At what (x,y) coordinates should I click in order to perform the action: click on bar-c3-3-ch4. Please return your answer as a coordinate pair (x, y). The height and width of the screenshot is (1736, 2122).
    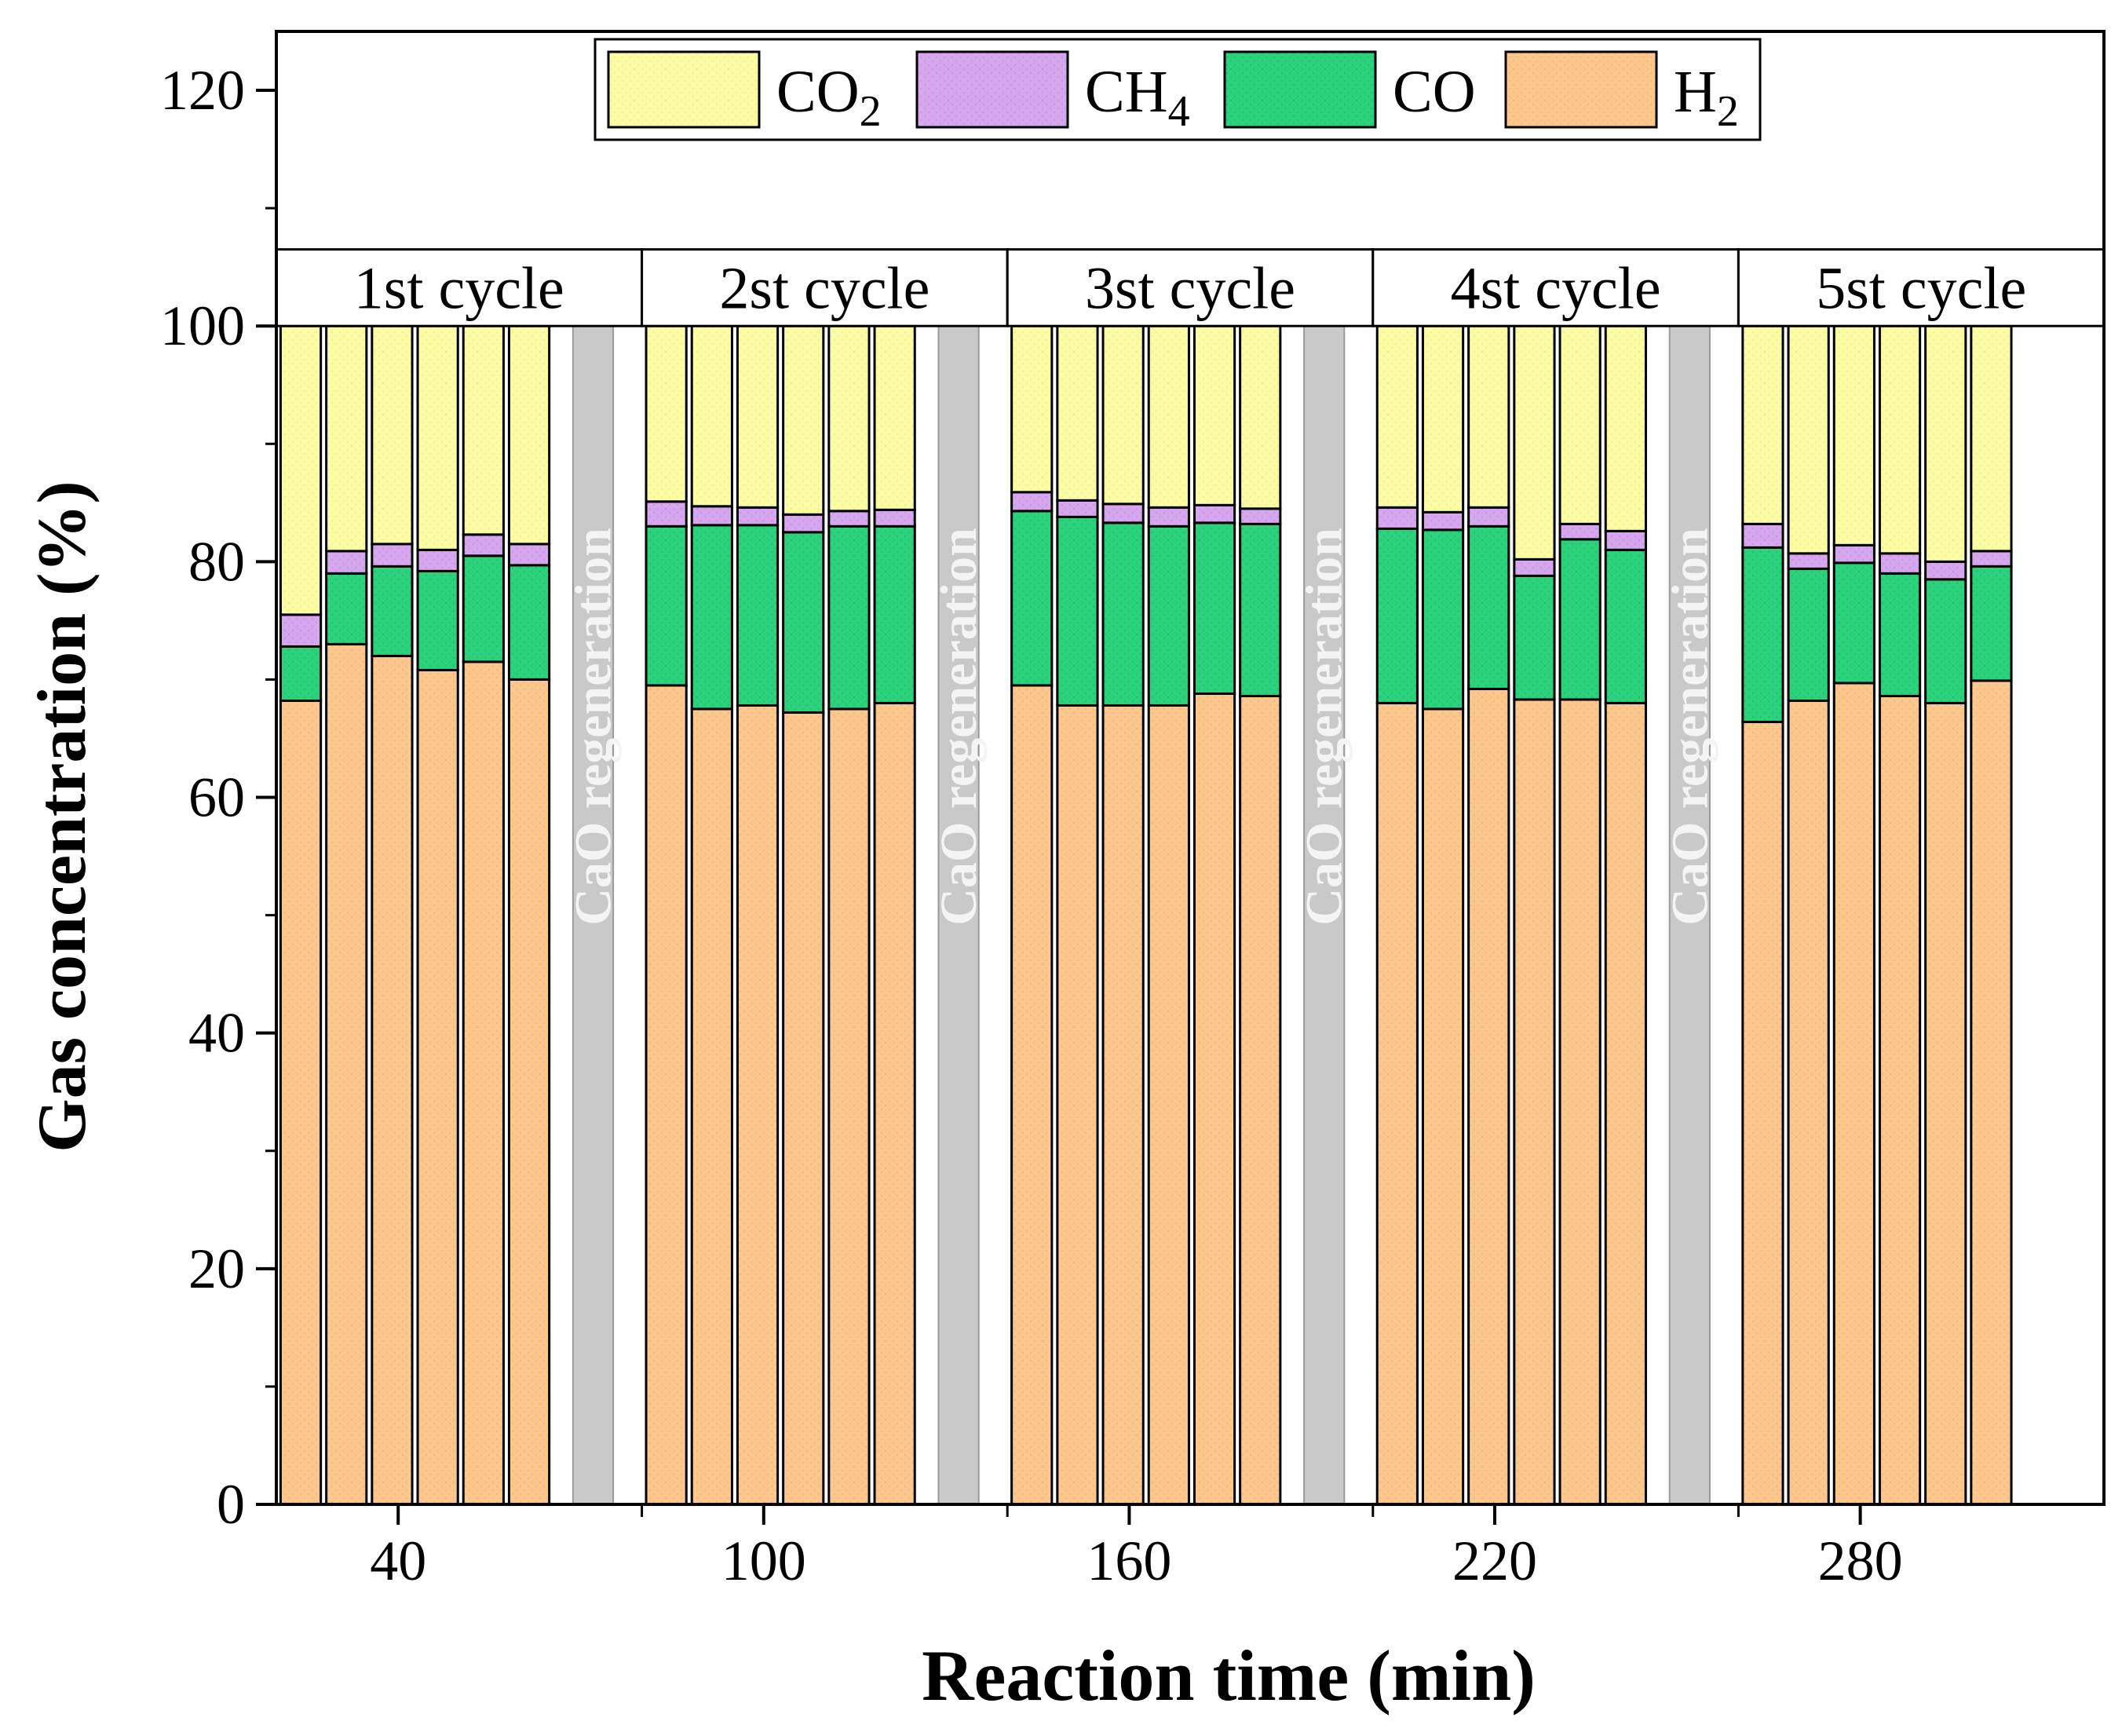
    Looking at the image, I should click on (1123, 513).